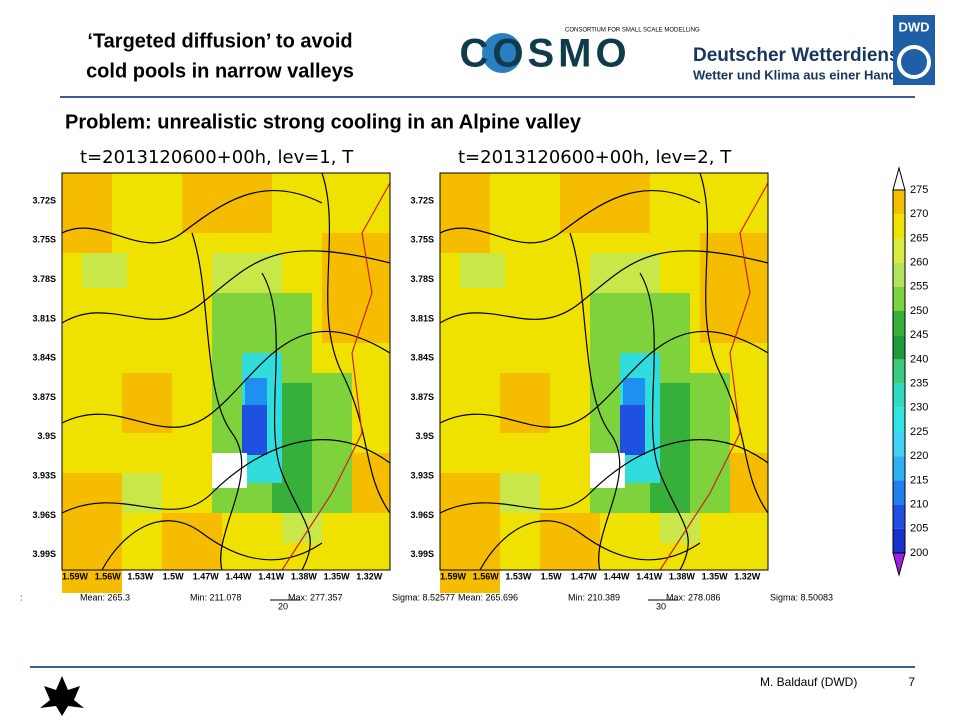 Image resolution: width=960 pixels, height=720 pixels. Describe the element at coordinates (62, 696) in the screenshot. I see `eagle` at that location.